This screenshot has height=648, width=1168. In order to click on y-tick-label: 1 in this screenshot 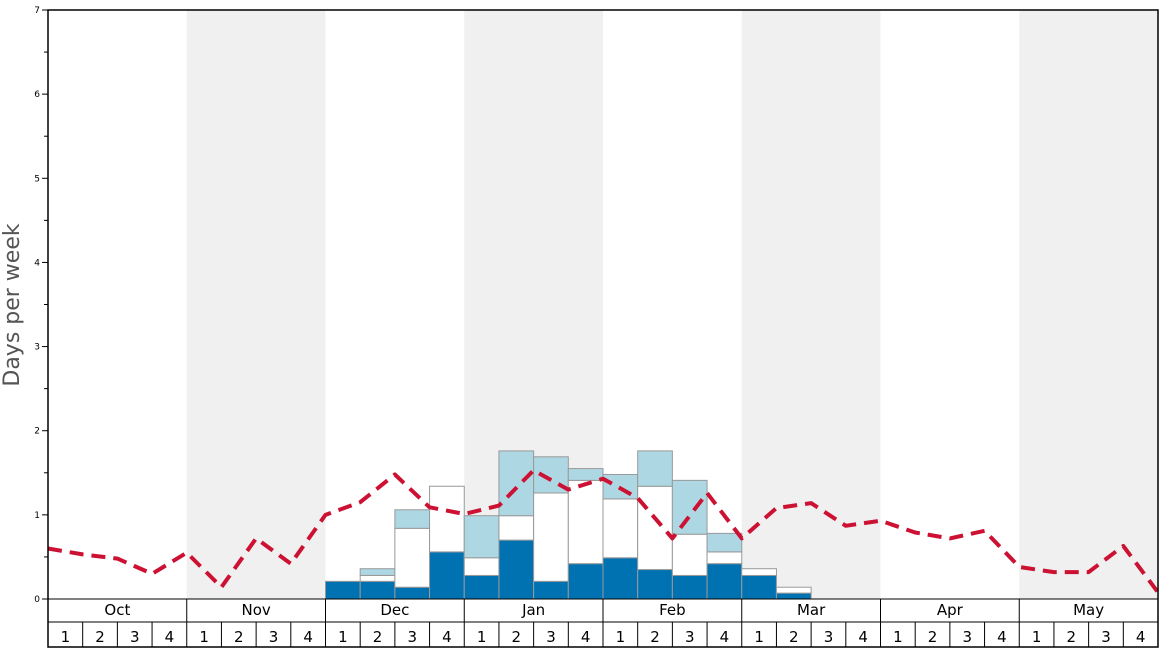, I will do `click(37, 516)`.